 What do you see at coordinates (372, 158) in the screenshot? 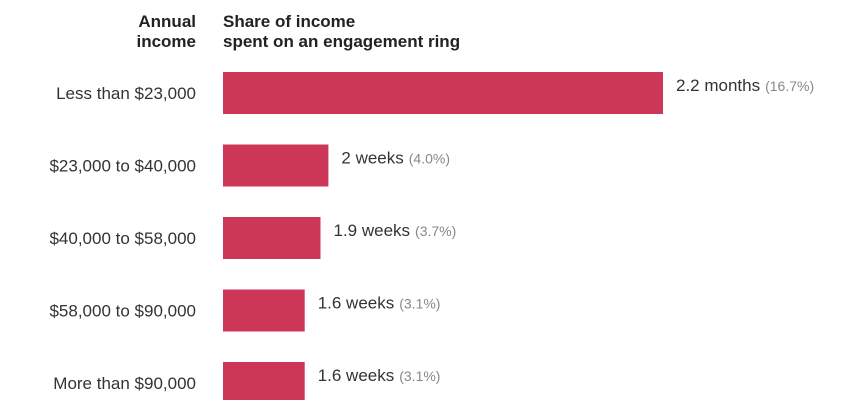
I see `value-label-duration: 2 weeks` at bounding box center [372, 158].